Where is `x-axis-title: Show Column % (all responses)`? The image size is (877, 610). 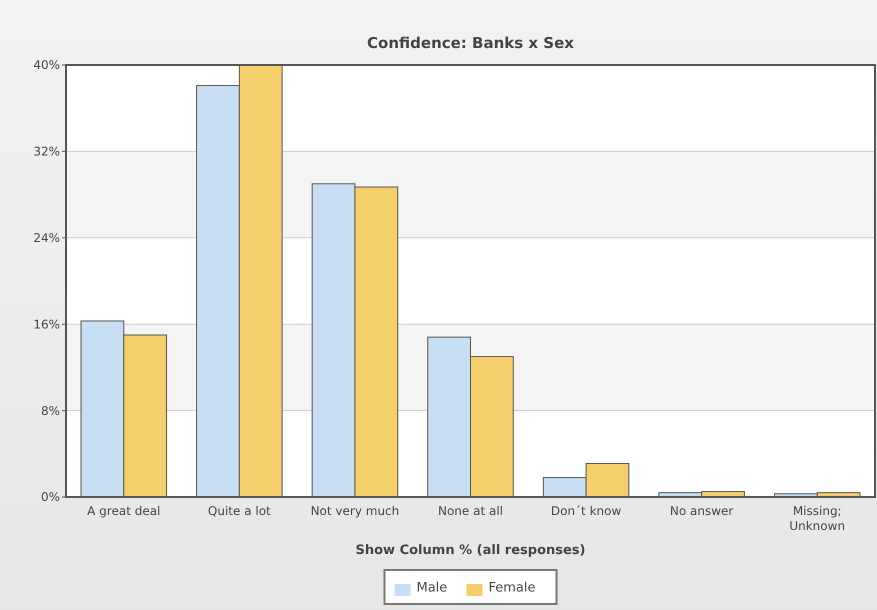
x-axis-title: Show Column % (all responses) is located at coordinates (471, 550).